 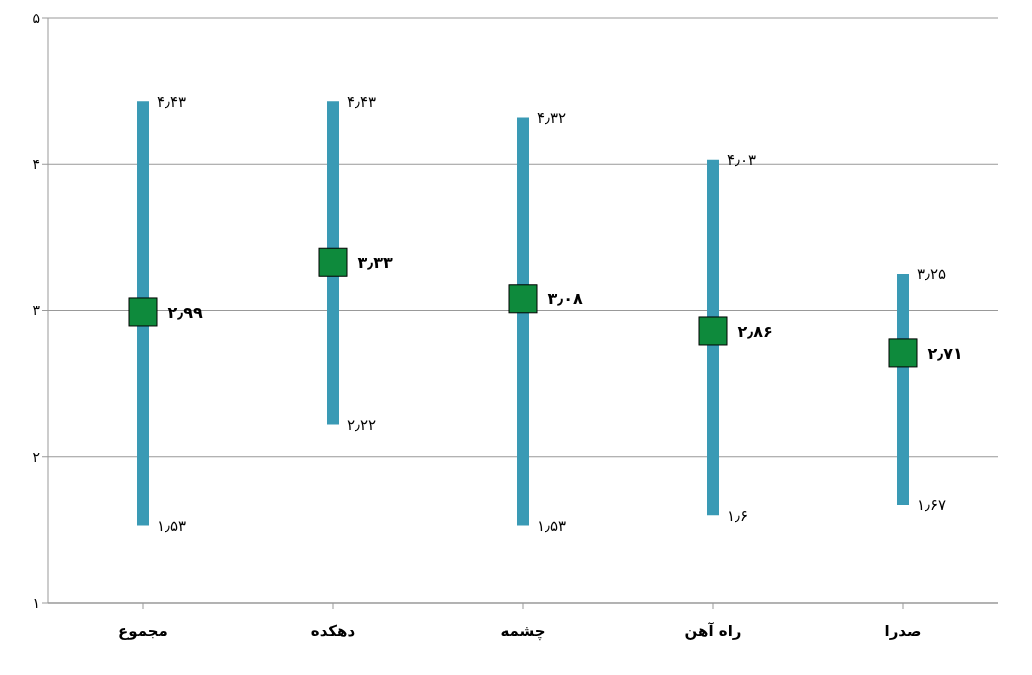 I want to click on x-tick-label: چشمه, so click(x=523, y=631).